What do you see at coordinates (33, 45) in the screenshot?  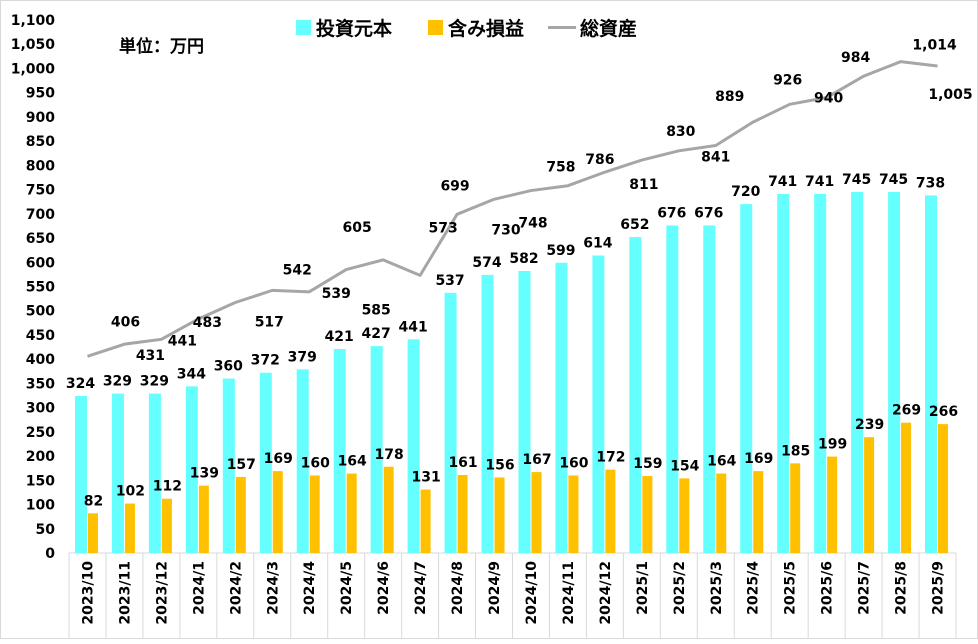 I see `y-tick-label: 1,050` at bounding box center [33, 45].